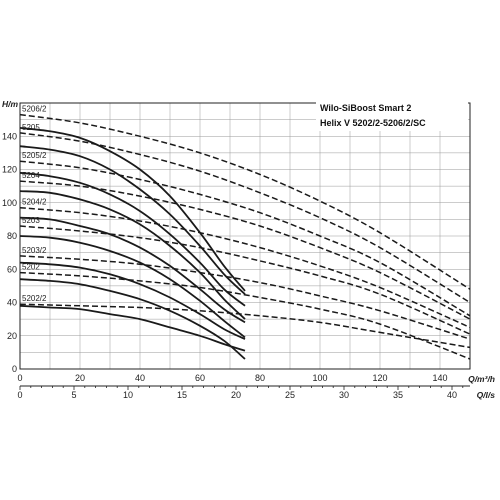  Describe the element at coordinates (12, 336) in the screenshot. I see `y-tick-label: 20` at that location.